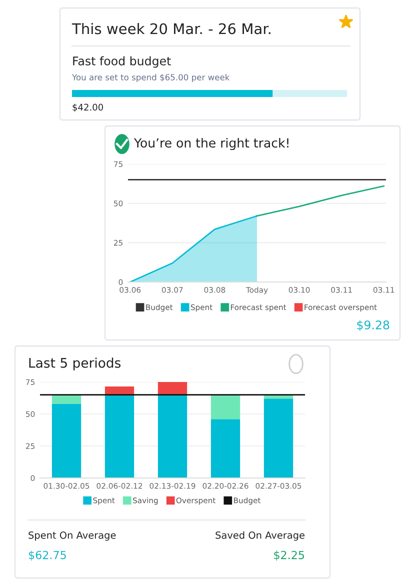  Describe the element at coordinates (171, 28) in the screenshot. I see `chart-title: This week 20 Mar. - 26 Mar.` at that location.